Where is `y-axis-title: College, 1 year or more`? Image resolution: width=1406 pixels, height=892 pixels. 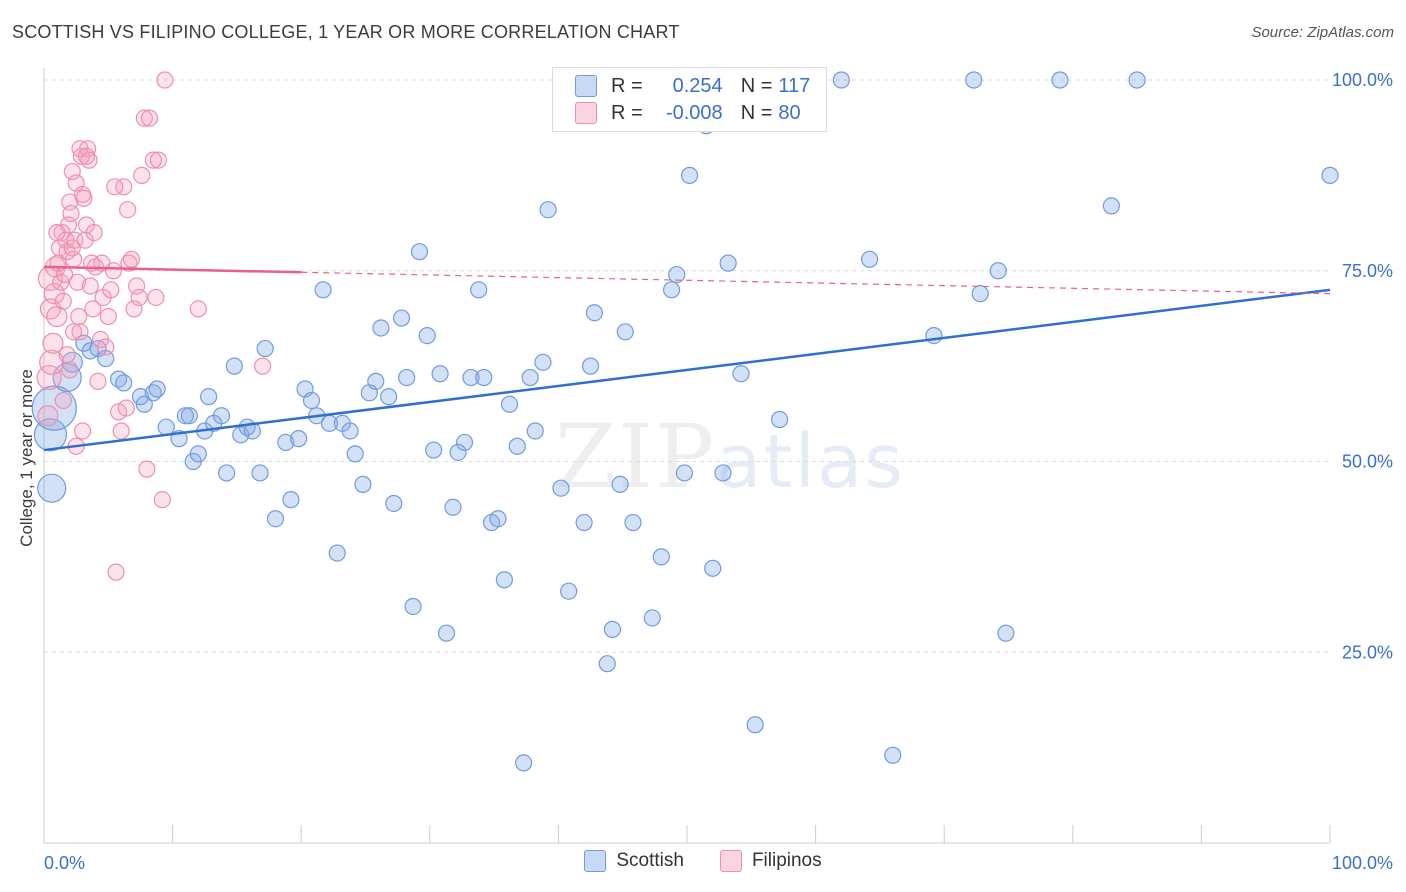
y-axis-title: College, 1 year or more is located at coordinates (26, 458).